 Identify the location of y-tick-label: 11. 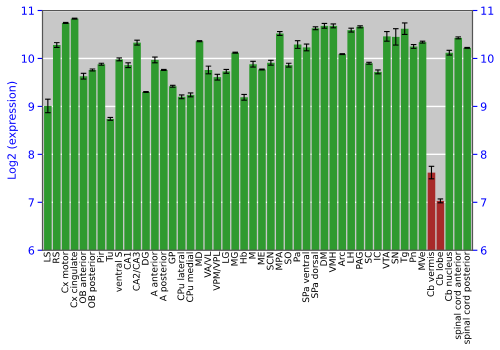
(28, 10).